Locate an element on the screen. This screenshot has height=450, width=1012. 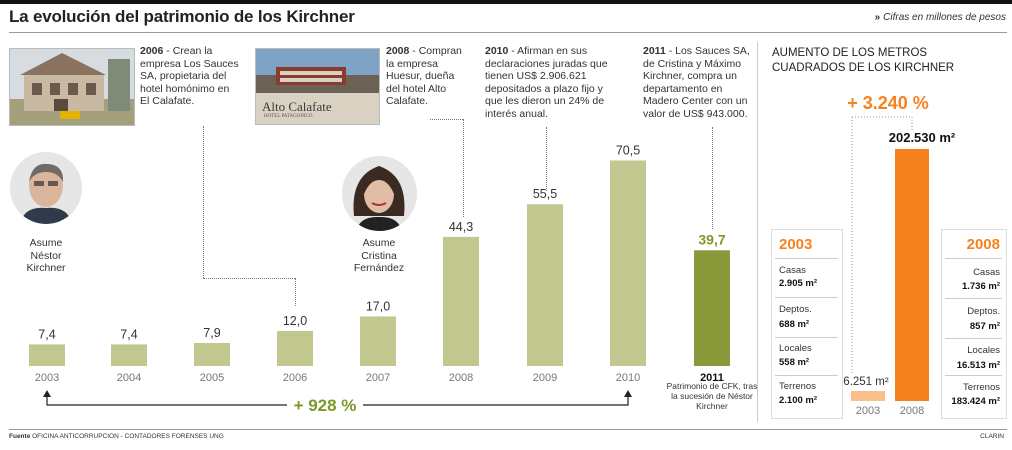
bar-2009 is located at coordinates (545, 285).